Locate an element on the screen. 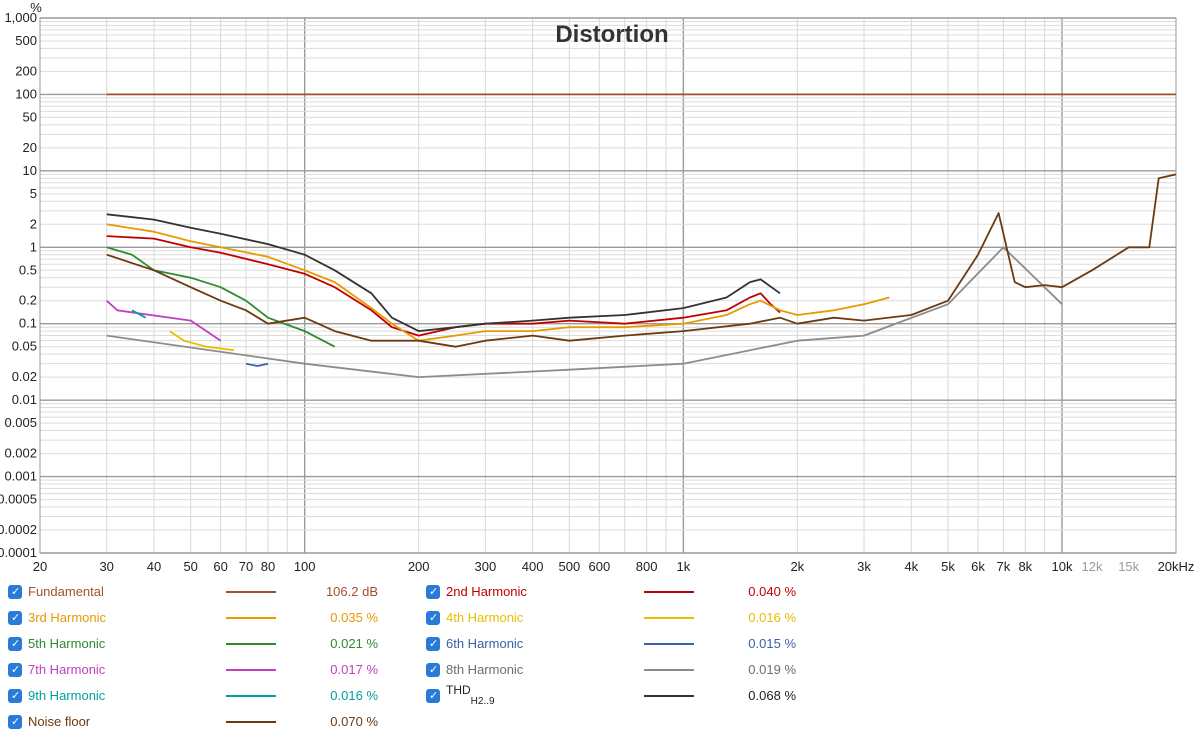  y-tick-label: 0.01 is located at coordinates (24, 399).